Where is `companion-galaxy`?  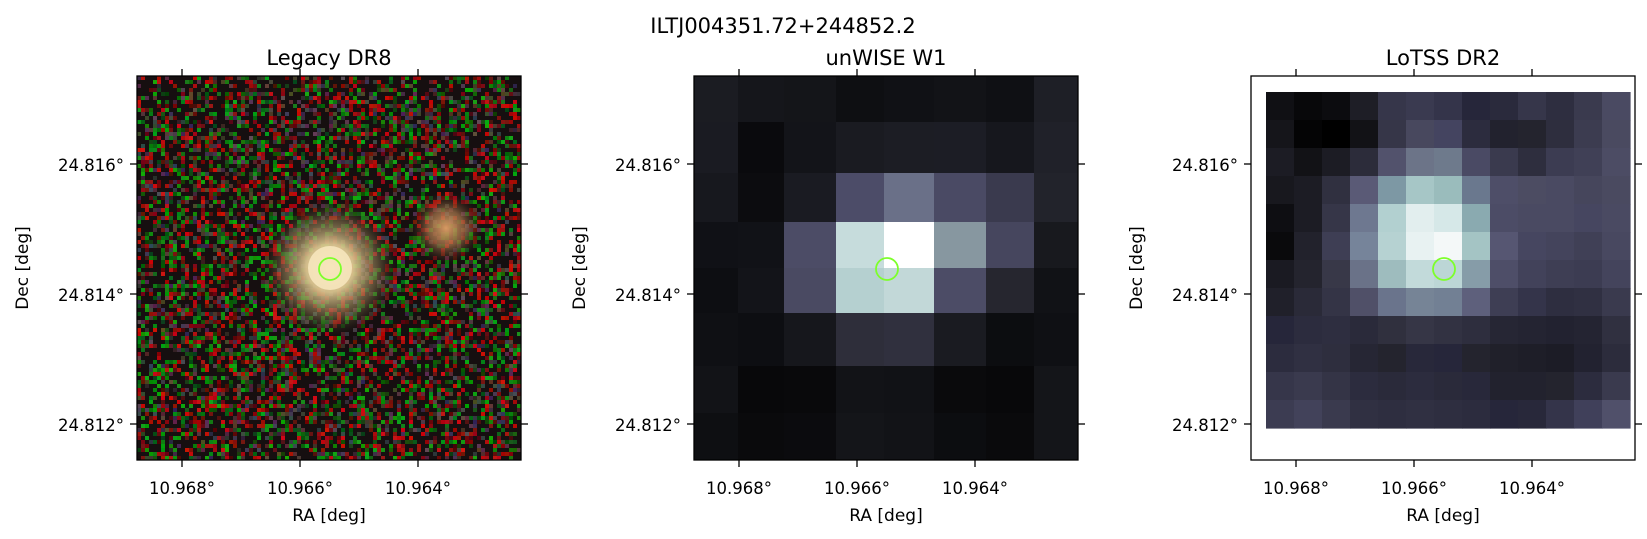 companion-galaxy is located at coordinates (446, 228).